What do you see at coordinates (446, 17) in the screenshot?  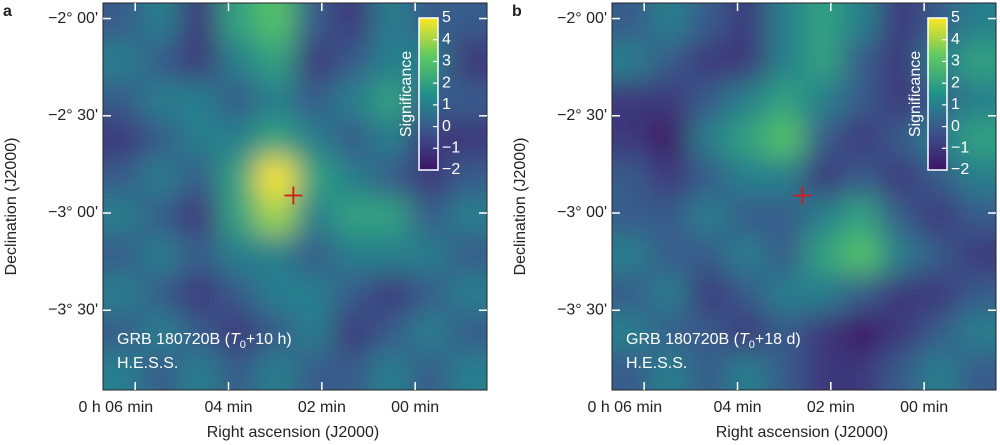 I see `colorbar-tick-label: 5` at bounding box center [446, 17].